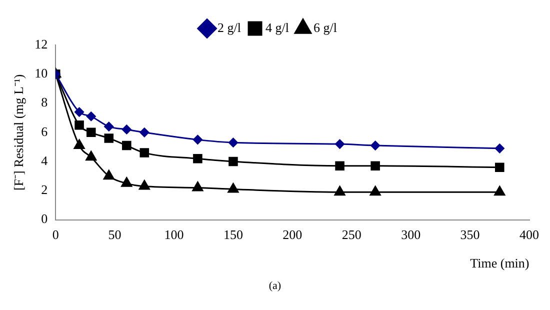 The height and width of the screenshot is (310, 550). Describe the element at coordinates (44, 102) in the screenshot. I see `y-tick-label: 8` at that location.